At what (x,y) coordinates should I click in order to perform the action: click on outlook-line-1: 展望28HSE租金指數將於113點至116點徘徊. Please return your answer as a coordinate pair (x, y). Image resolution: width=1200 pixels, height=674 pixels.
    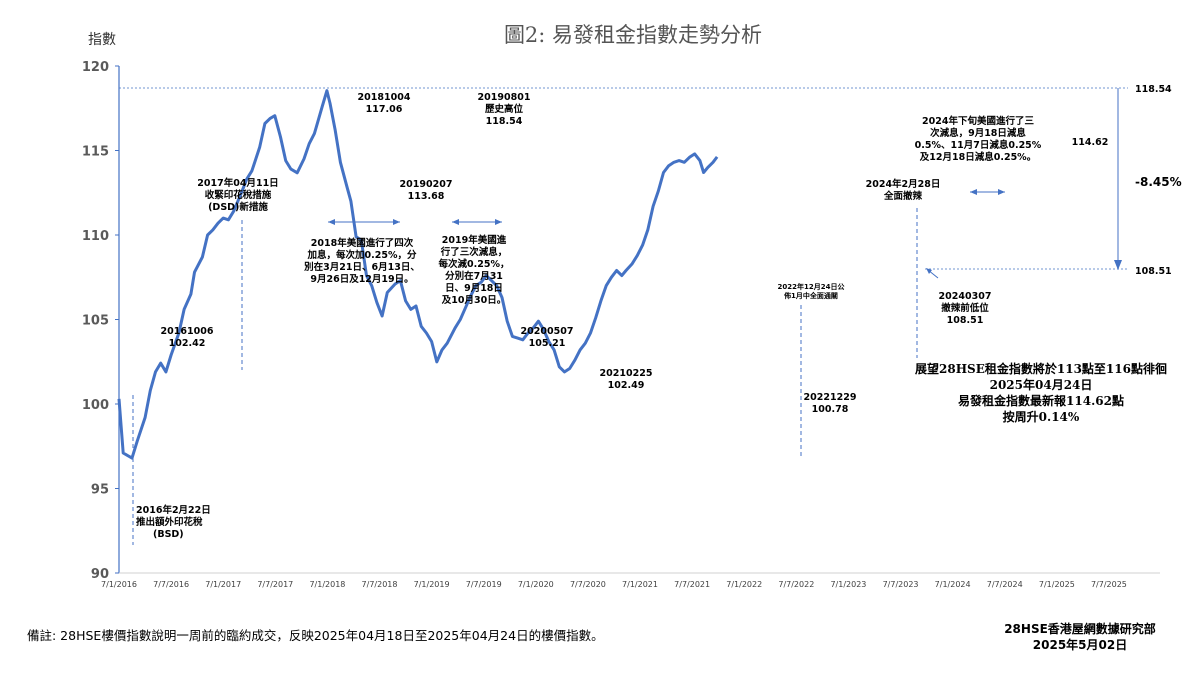
    Looking at the image, I should click on (1041, 368).